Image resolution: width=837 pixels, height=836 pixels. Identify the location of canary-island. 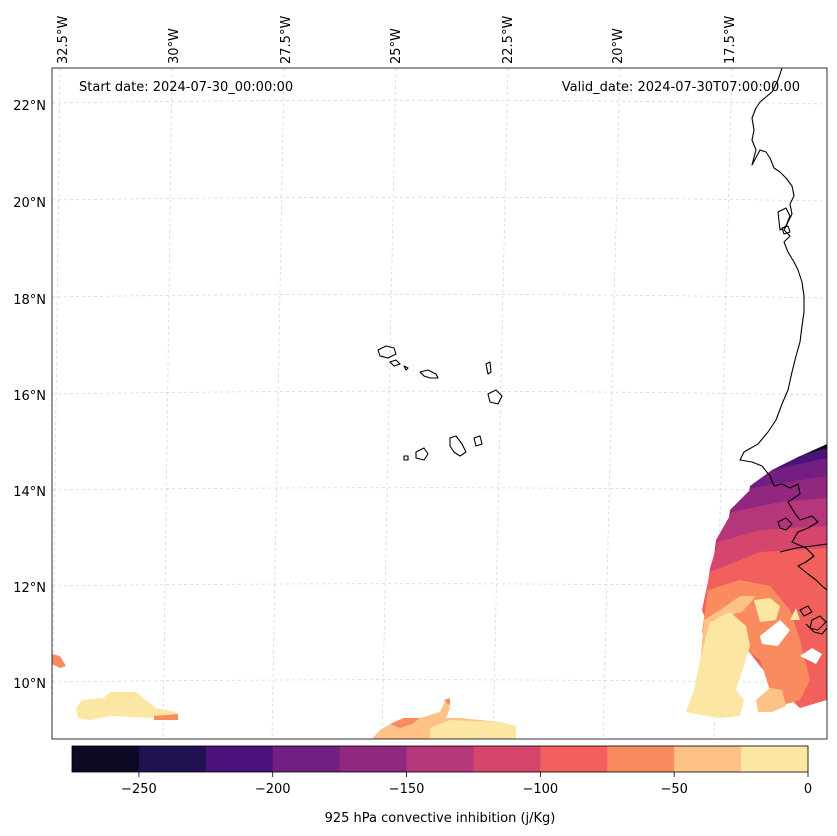
(784, 219).